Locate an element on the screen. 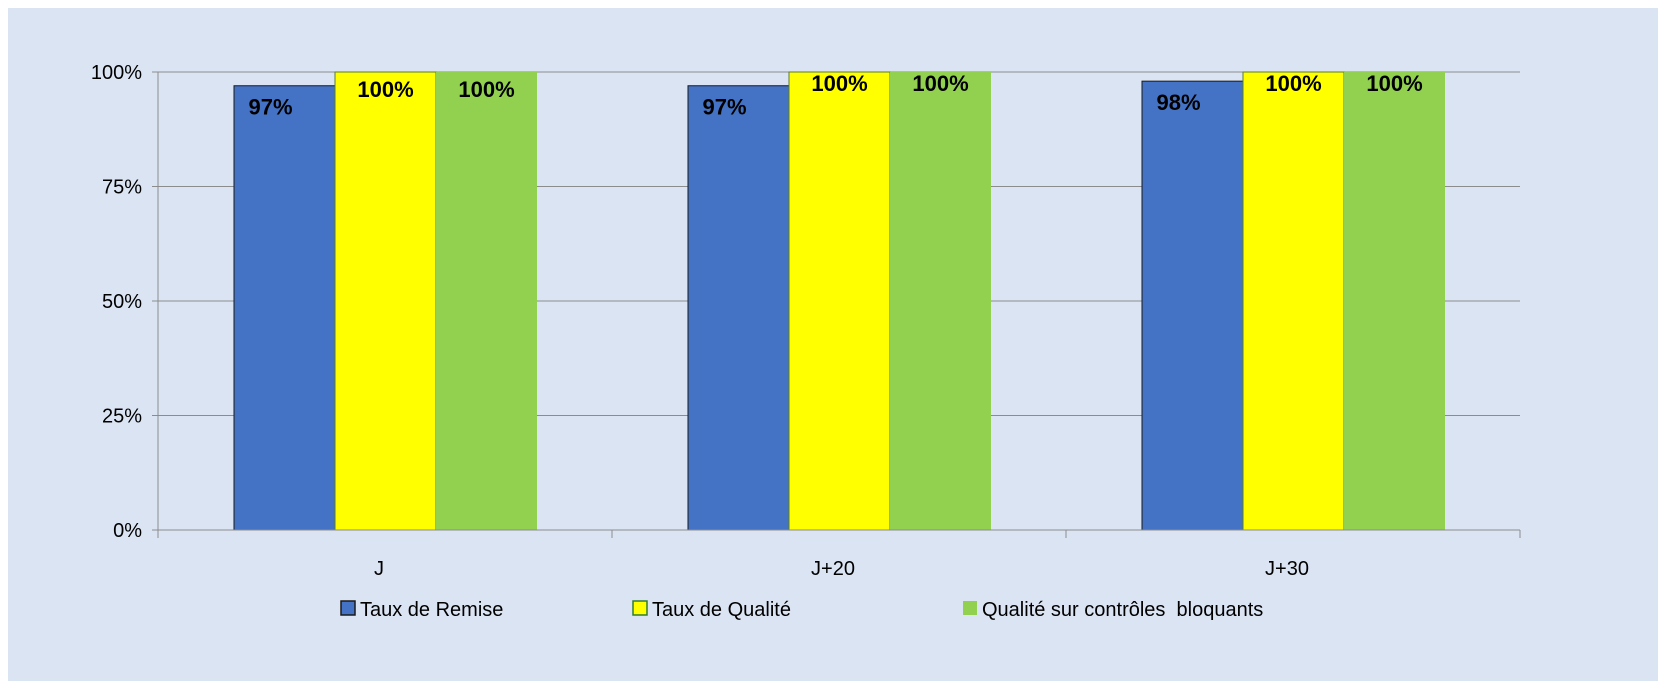 This screenshot has width=1665, height=689. x-axis-tick-labels: J J+20 J+30 is located at coordinates (841, 569).